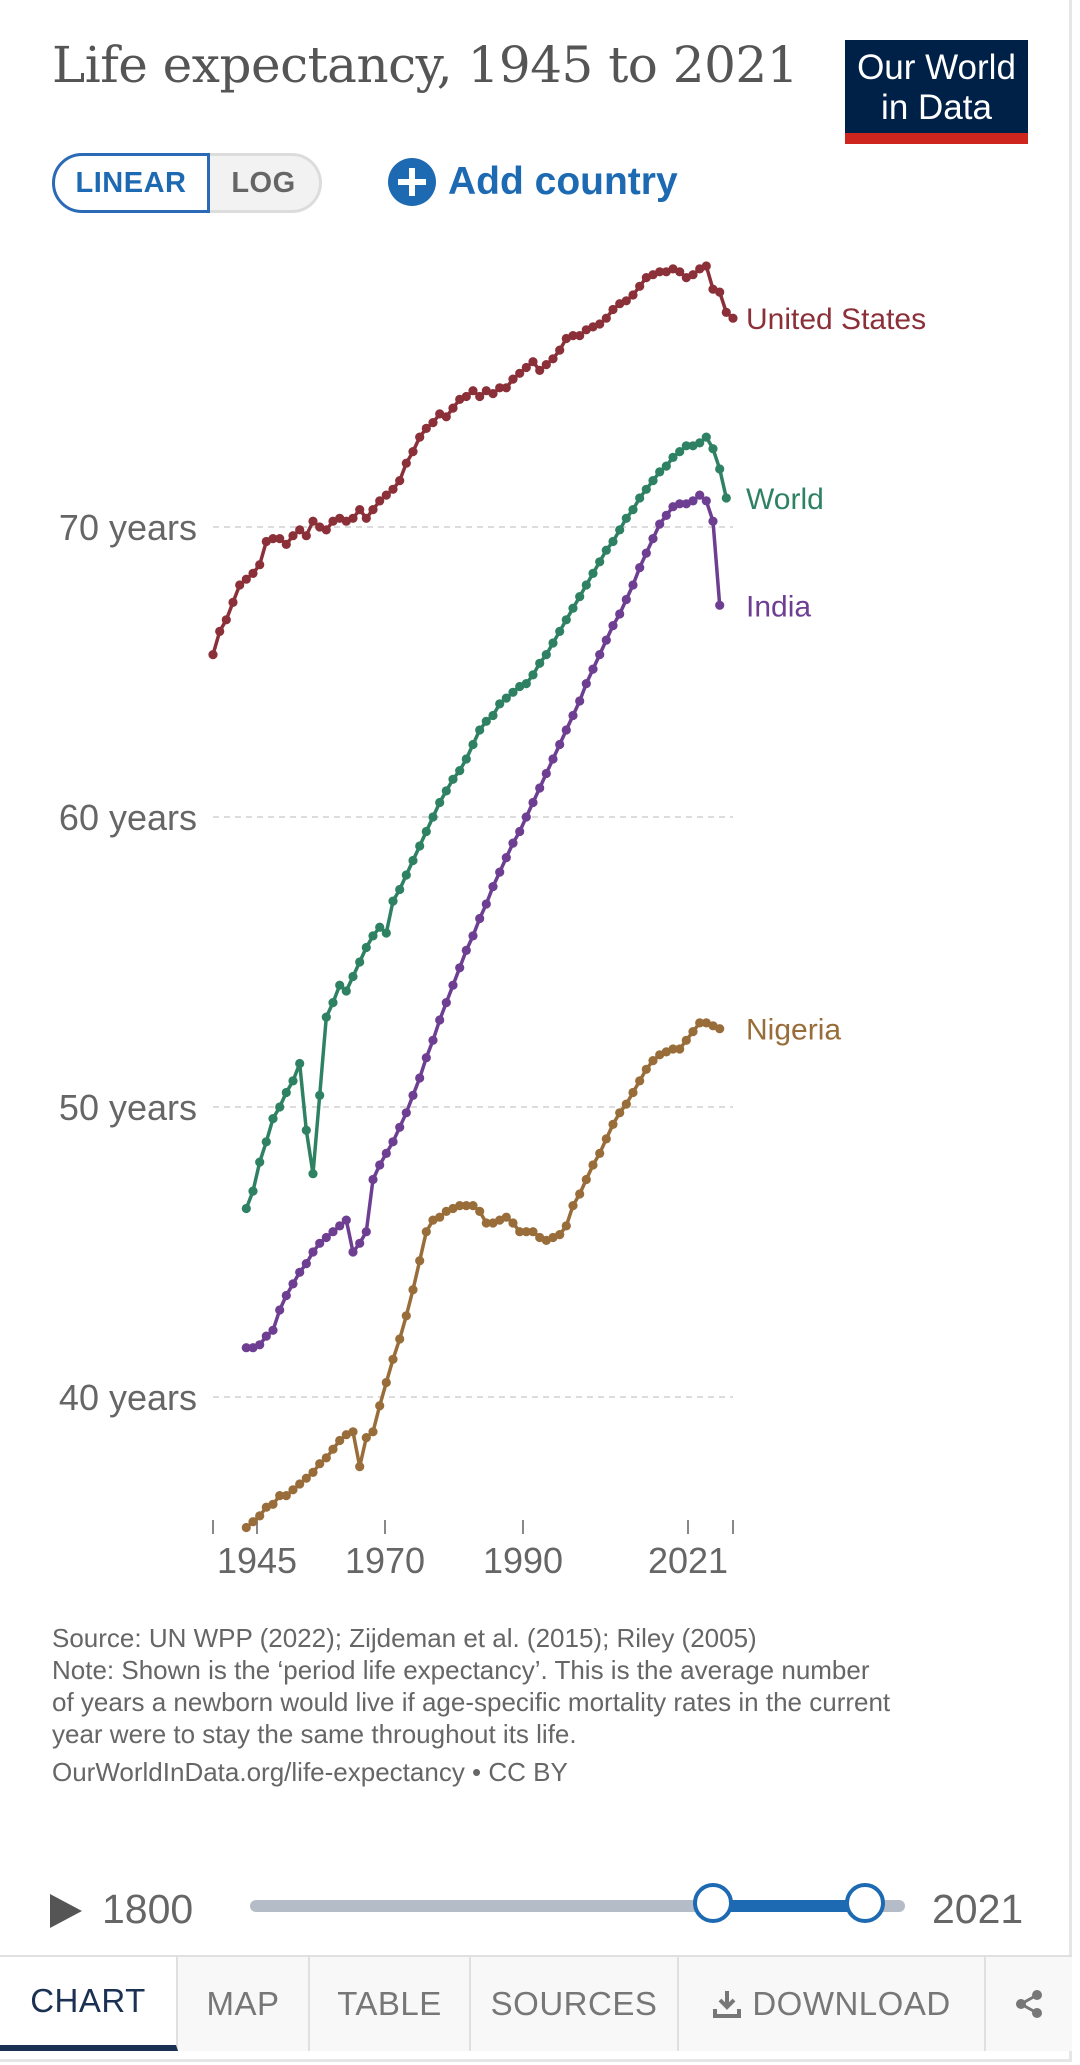 This screenshot has height=2065, width=1080. I want to click on series-label-world: World, so click(785, 499).